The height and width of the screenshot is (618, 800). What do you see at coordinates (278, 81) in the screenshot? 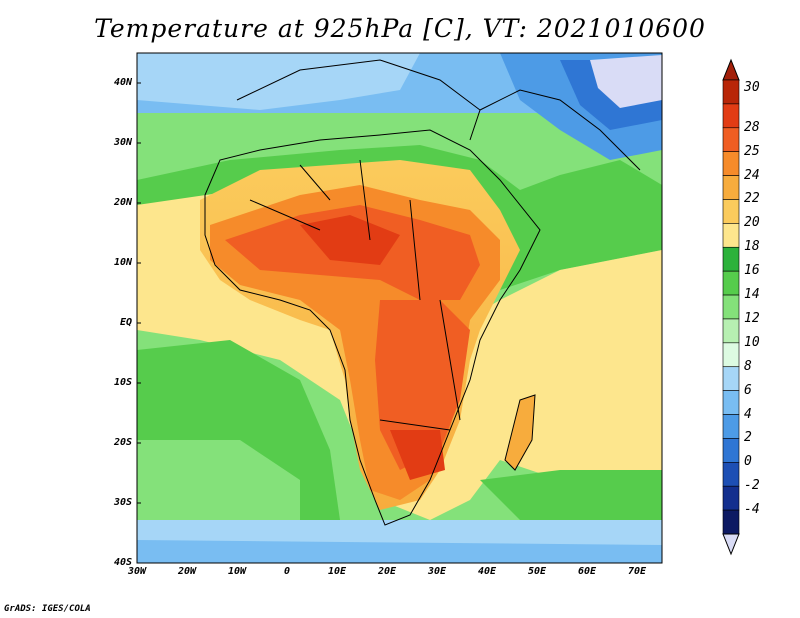
I see `mediterranean-cool` at bounding box center [278, 81].